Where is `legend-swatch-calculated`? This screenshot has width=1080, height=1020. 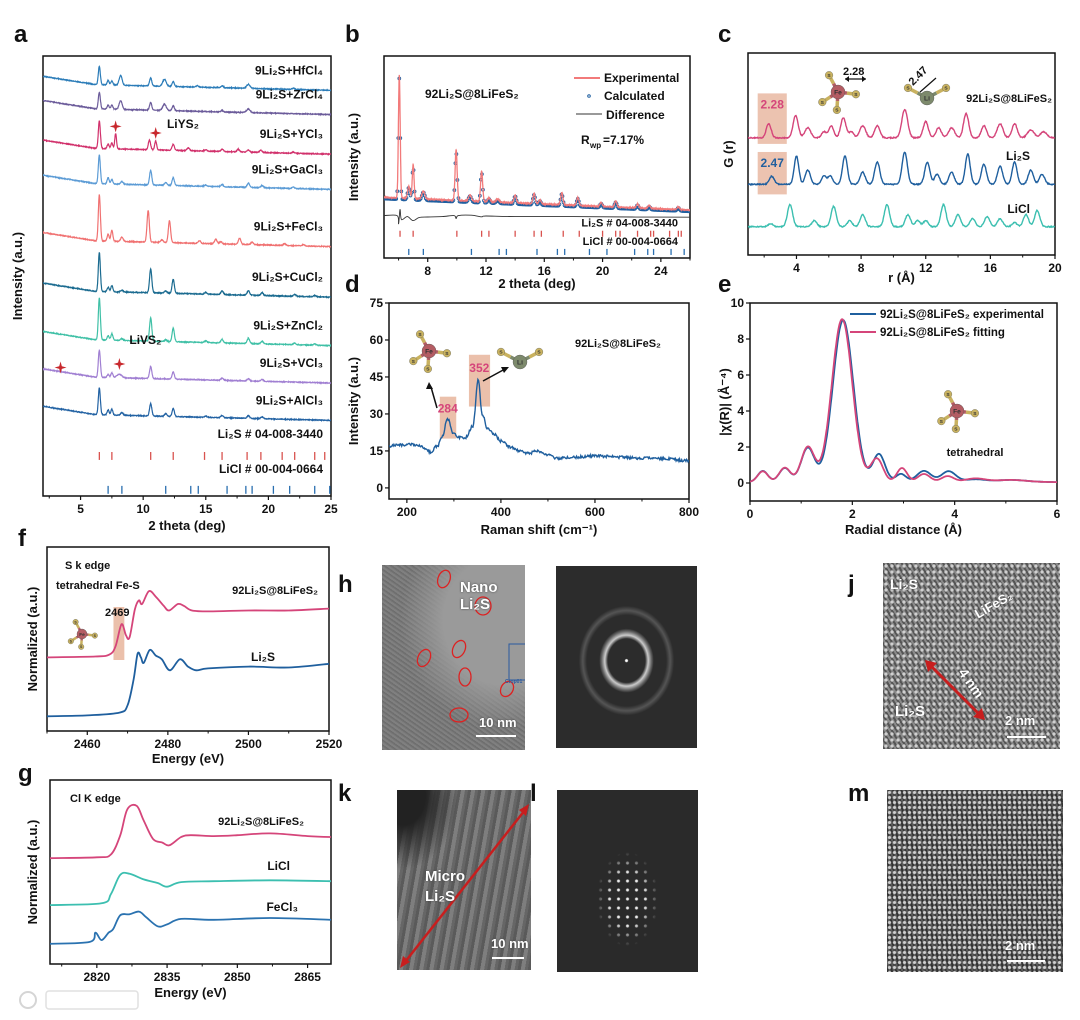 legend-swatch-calculated is located at coordinates (589, 96).